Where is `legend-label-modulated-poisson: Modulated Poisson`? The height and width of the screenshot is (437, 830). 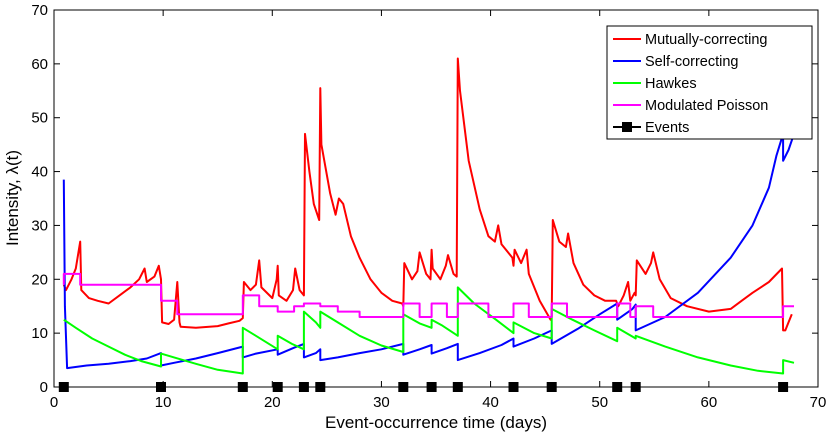 legend-label-modulated-poisson: Modulated Poisson is located at coordinates (706, 106).